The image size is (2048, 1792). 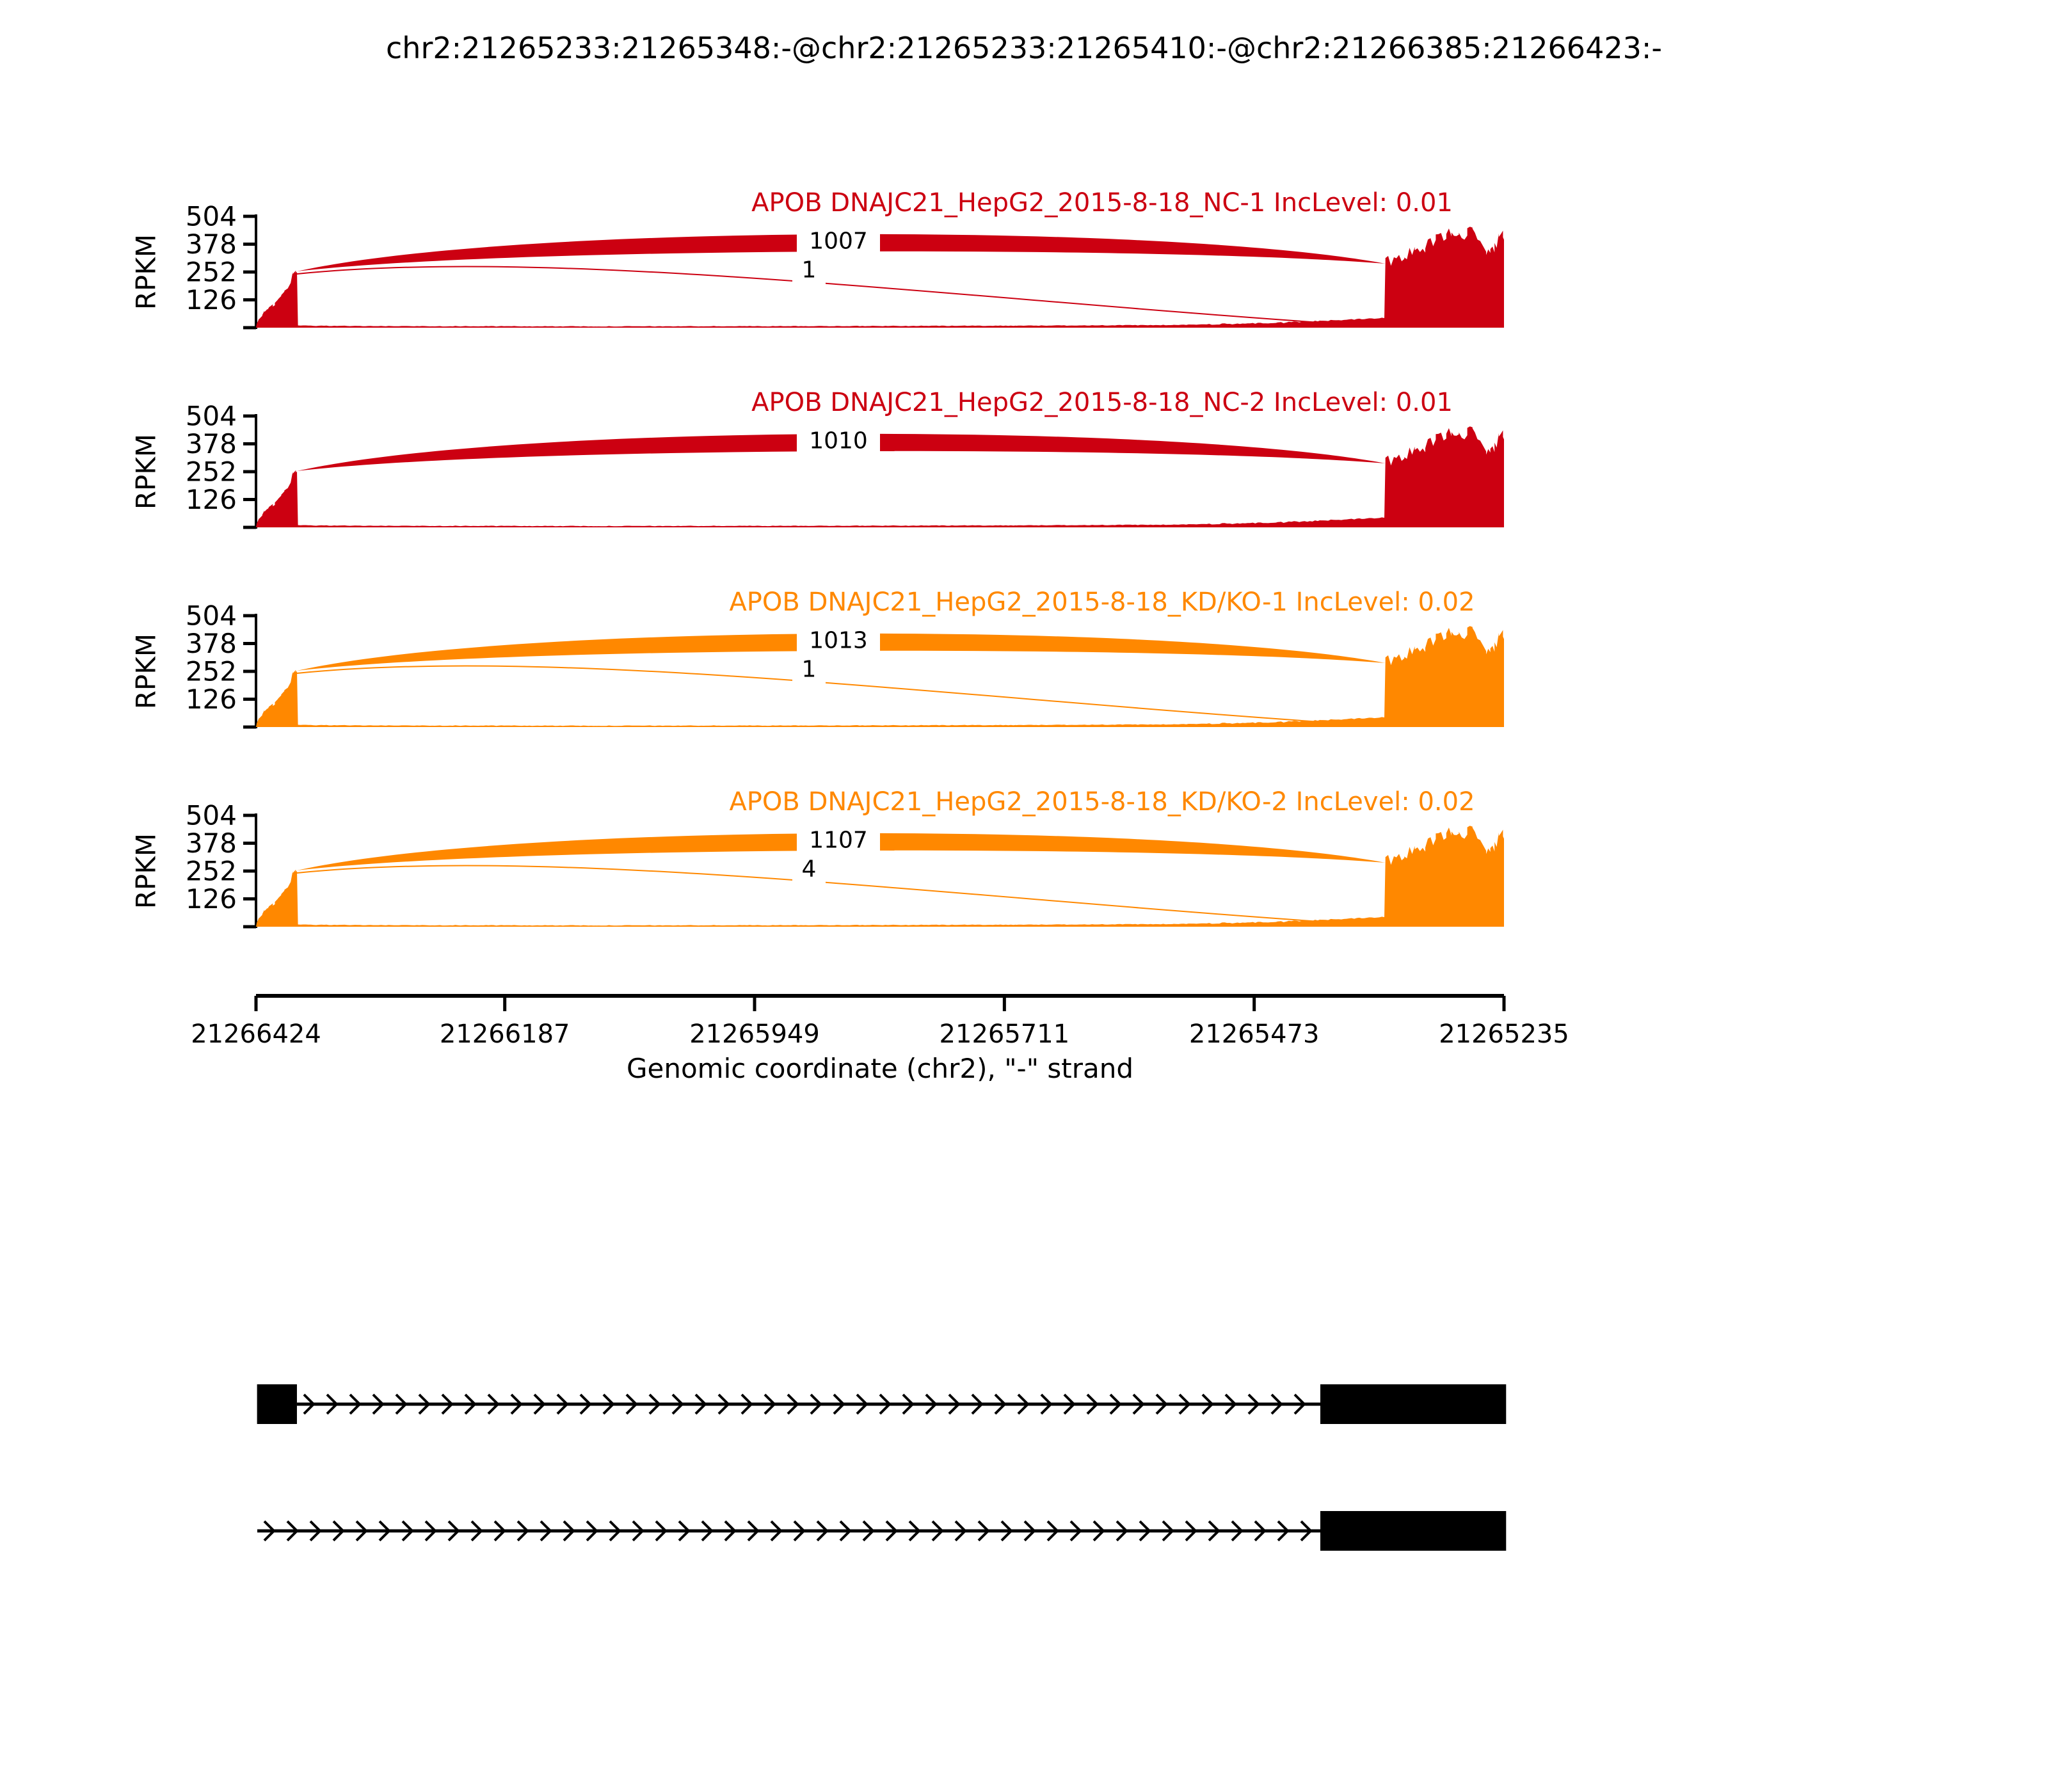 I want to click on x-tick-label: 21266187, so click(x=505, y=1034).